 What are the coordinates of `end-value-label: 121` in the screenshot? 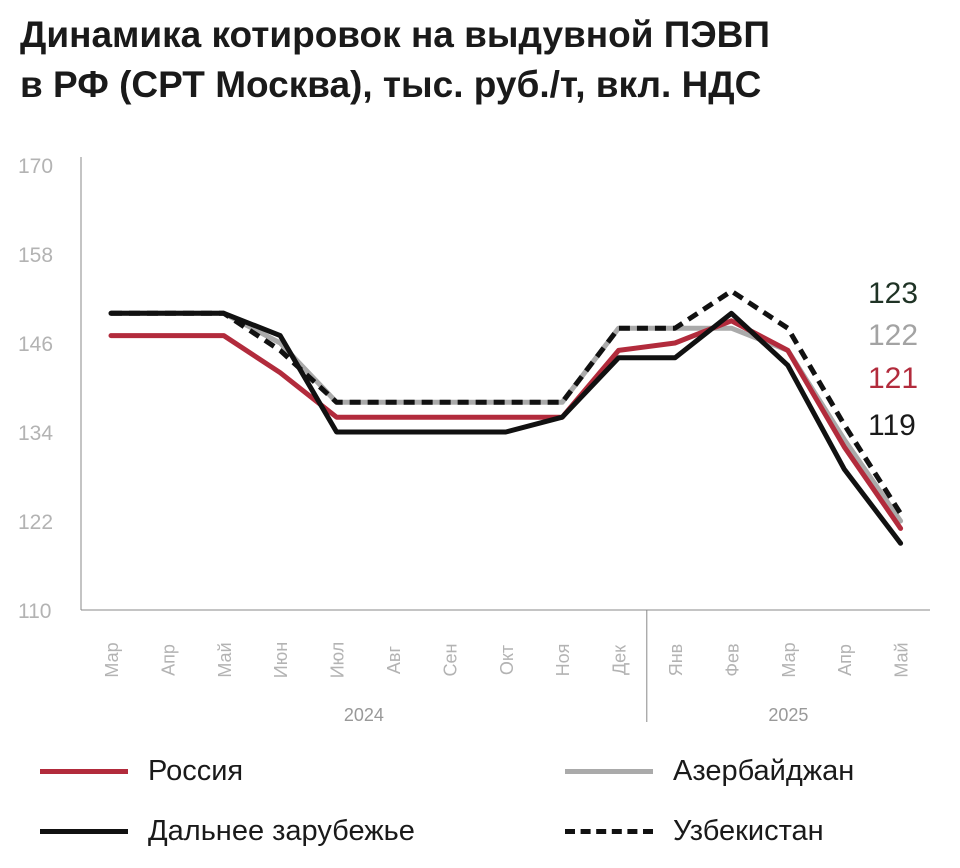 It's located at (893, 378).